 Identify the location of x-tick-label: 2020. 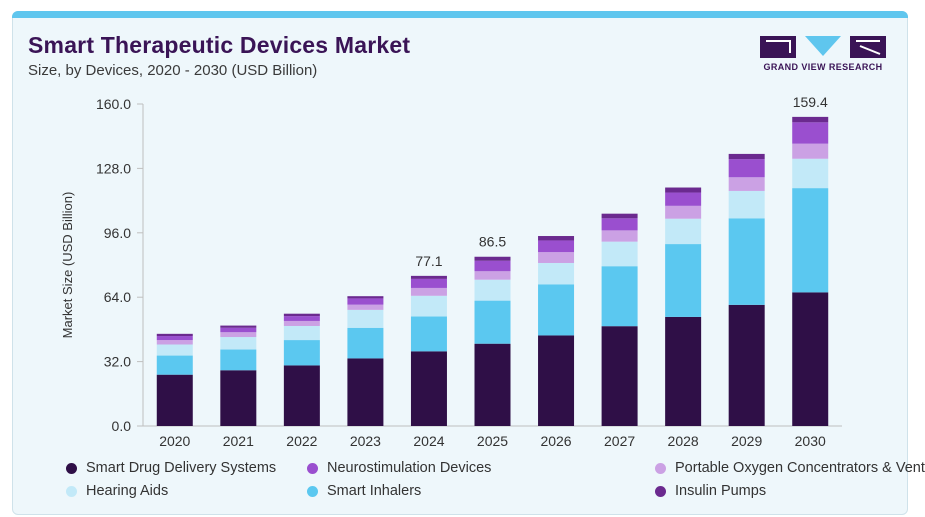
(174, 441).